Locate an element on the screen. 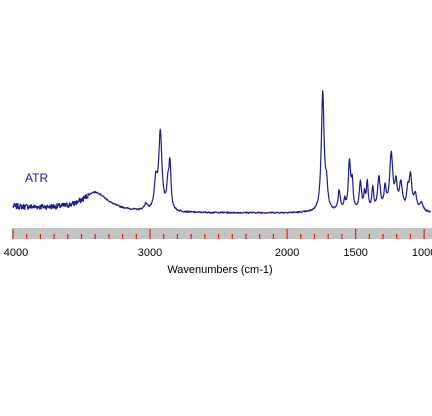 The width and height of the screenshot is (432, 416). x-tick-label-2000: 2000 is located at coordinates (287, 253).